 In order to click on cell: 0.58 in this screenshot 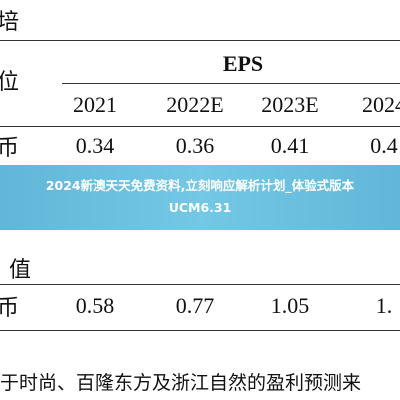, I will do `click(95, 305)`.